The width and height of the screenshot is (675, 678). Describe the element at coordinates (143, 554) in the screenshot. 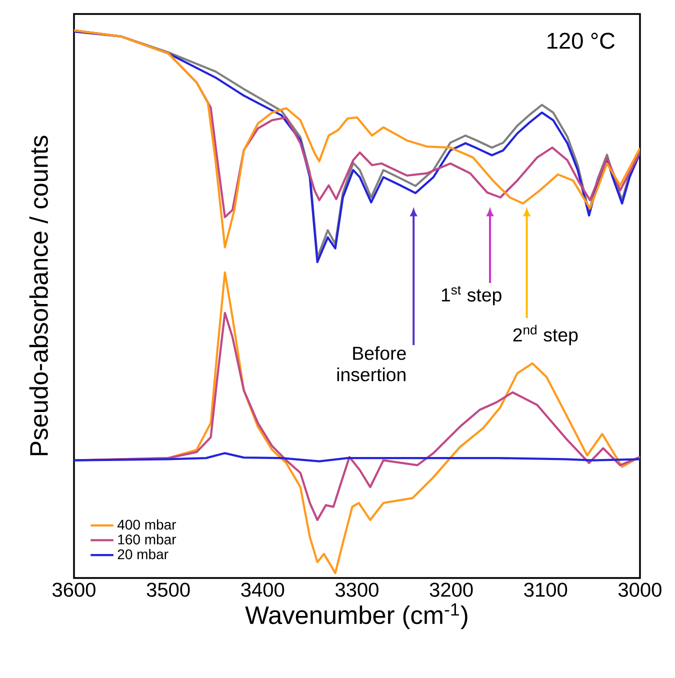

I see `legend-label: 20 mbar` at that location.